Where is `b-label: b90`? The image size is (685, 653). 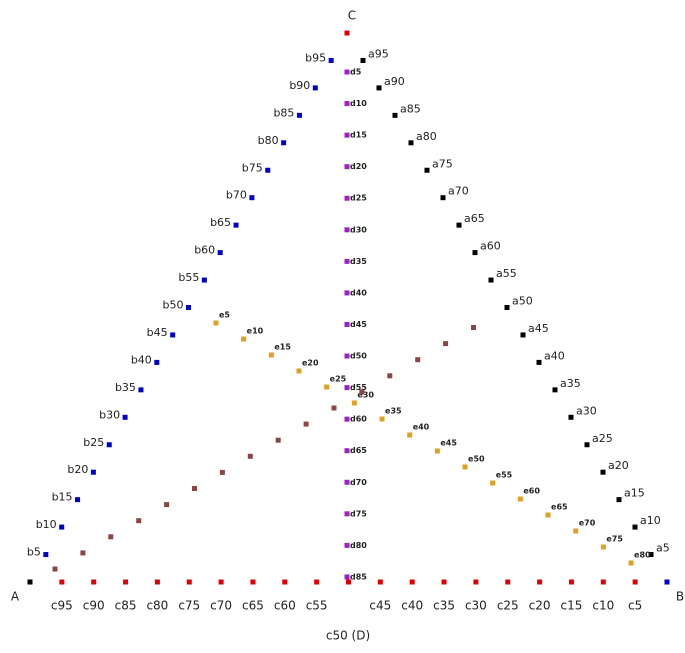 b-label: b90 is located at coordinates (299, 85).